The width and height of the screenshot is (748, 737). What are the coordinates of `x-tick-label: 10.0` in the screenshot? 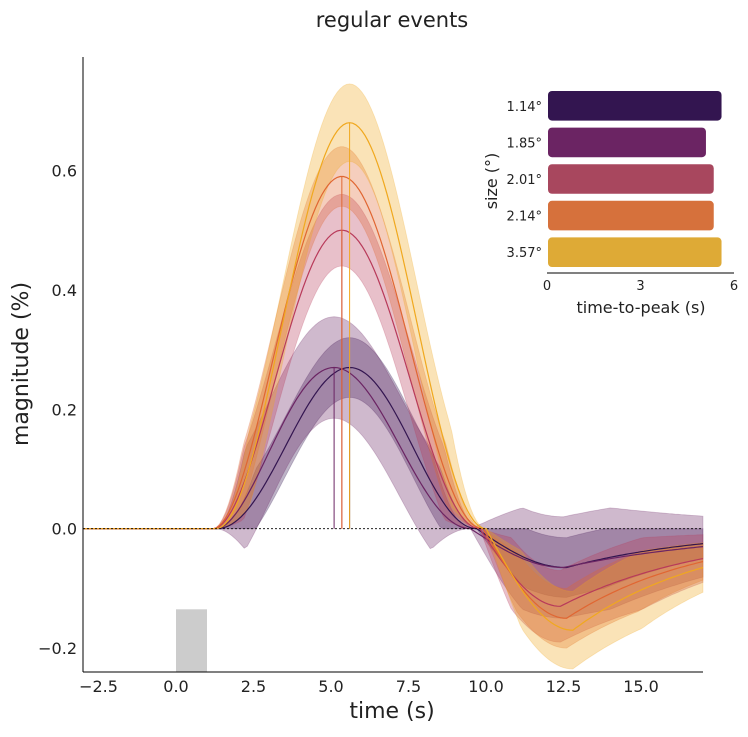 It's located at (486, 686).